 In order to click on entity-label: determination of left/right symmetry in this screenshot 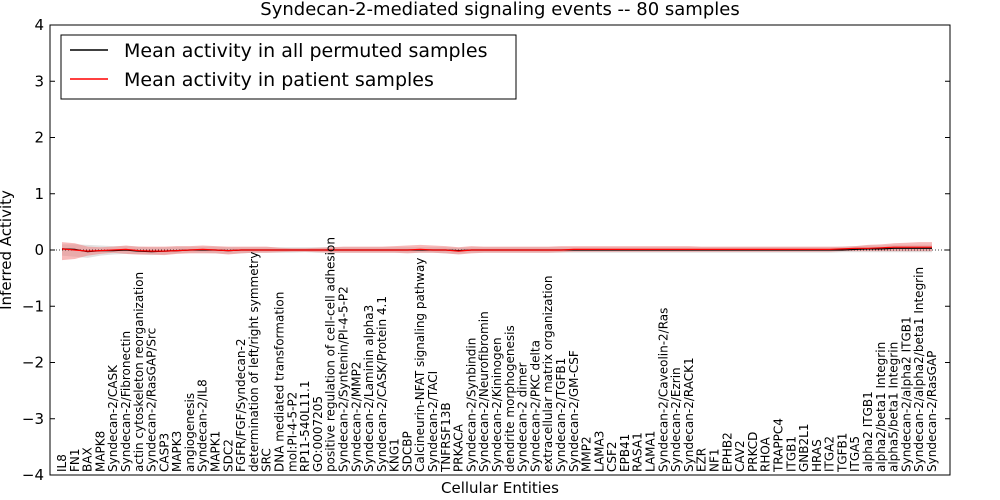, I will do `click(254, 362)`.